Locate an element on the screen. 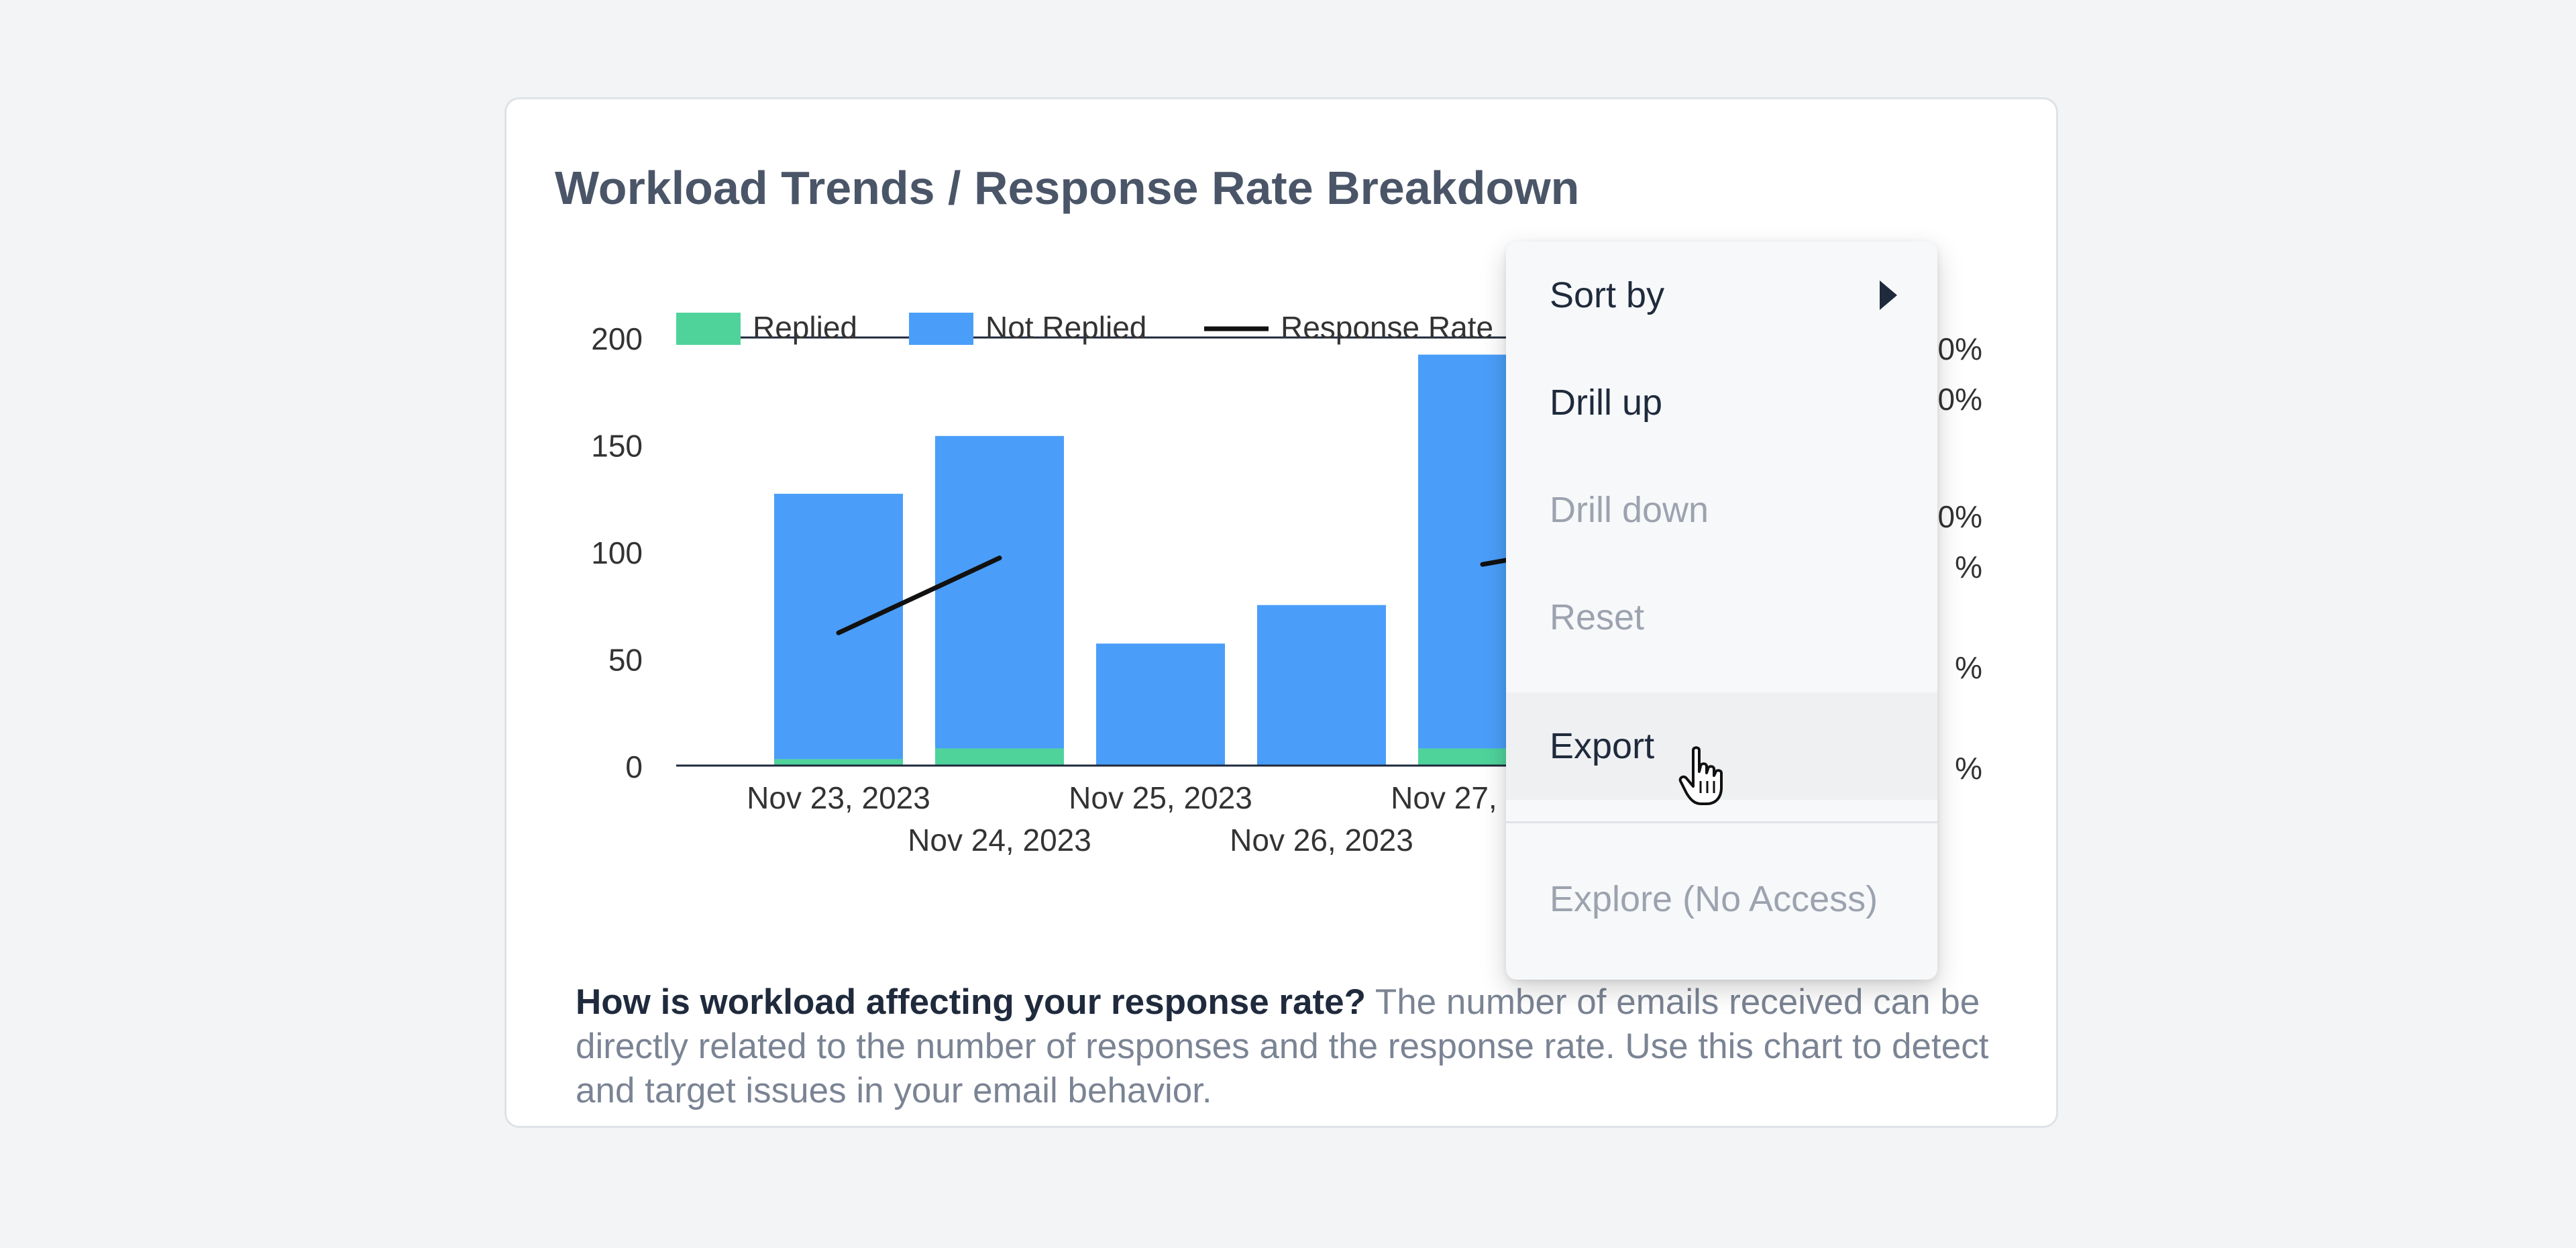  x-tick-label: Nov 23, 2023 is located at coordinates (838, 797).